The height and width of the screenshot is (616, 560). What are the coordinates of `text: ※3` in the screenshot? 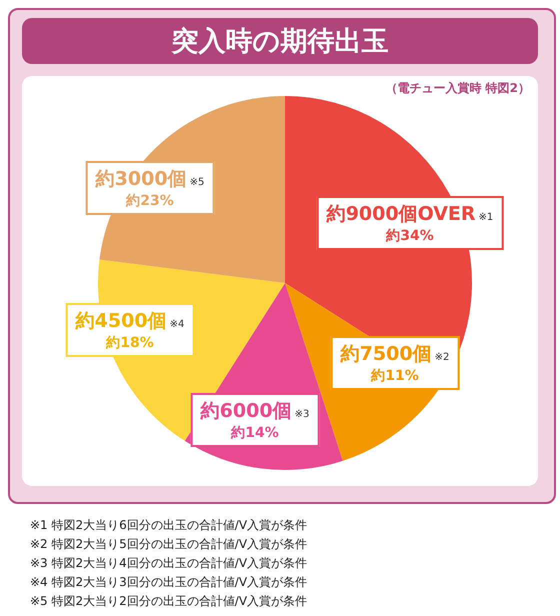 It's located at (302, 414).